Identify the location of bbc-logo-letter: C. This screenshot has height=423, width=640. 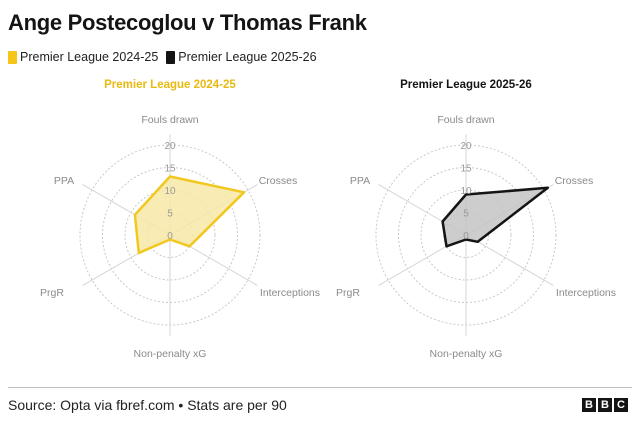
(621, 405).